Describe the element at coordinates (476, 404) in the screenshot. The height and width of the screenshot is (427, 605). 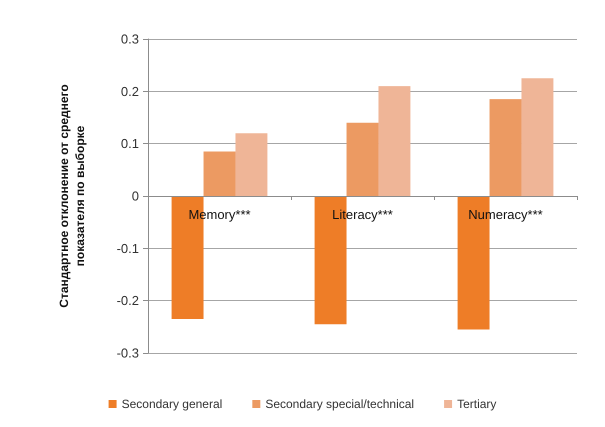
I see `legend-label: Tertiary` at that location.